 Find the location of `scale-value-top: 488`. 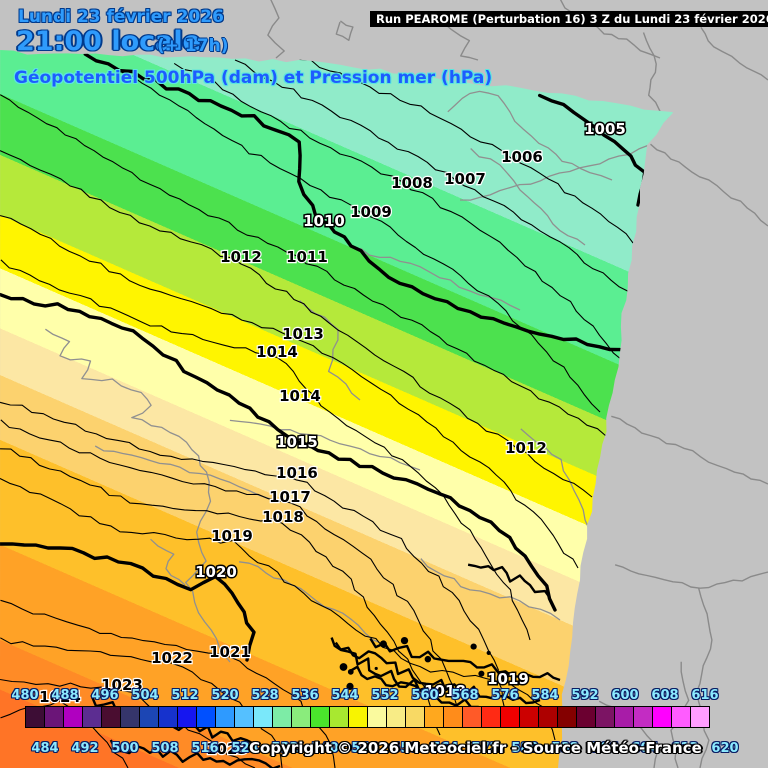

scale-value-top: 488 is located at coordinates (65, 695).